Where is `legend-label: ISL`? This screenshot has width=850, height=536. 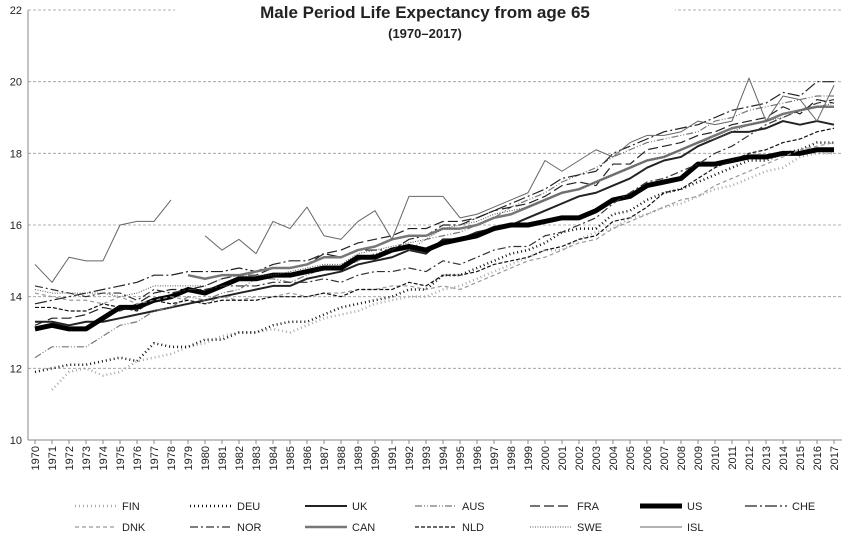 legend-label: ISL is located at coordinates (695, 528).